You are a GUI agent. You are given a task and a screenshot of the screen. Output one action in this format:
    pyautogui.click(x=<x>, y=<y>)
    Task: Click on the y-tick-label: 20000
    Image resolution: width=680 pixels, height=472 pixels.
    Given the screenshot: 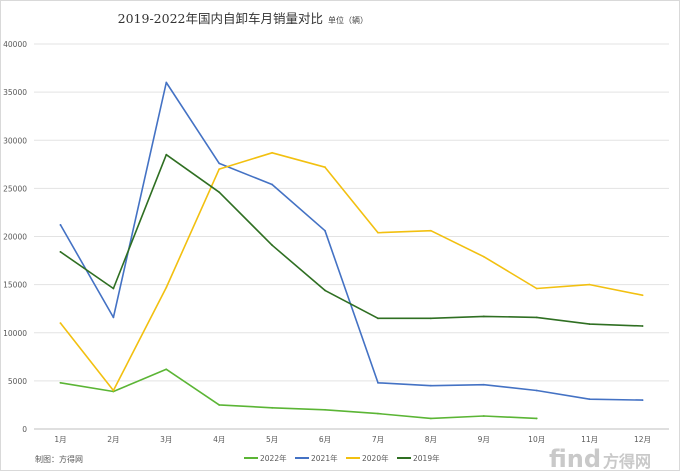 What is the action you would take?
    pyautogui.click(x=15, y=237)
    